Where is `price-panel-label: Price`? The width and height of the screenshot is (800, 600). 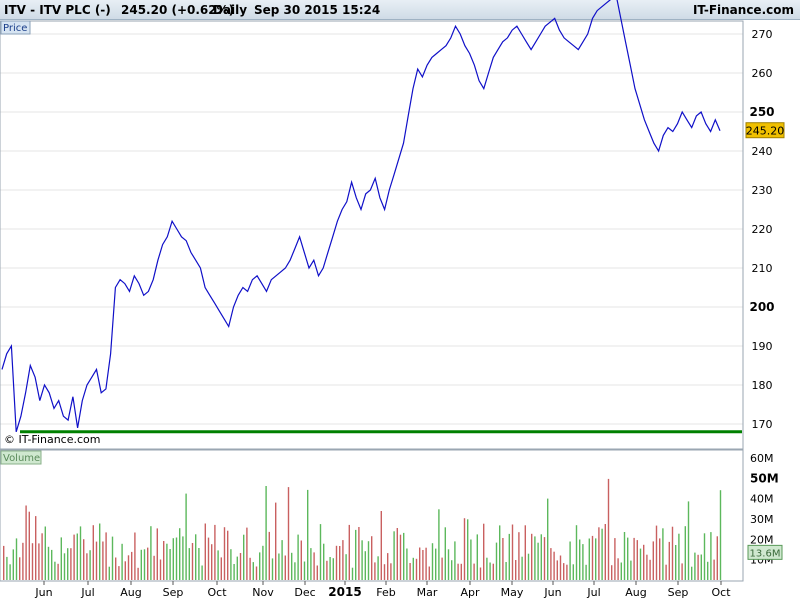
price-panel-label: Price is located at coordinates (15, 28).